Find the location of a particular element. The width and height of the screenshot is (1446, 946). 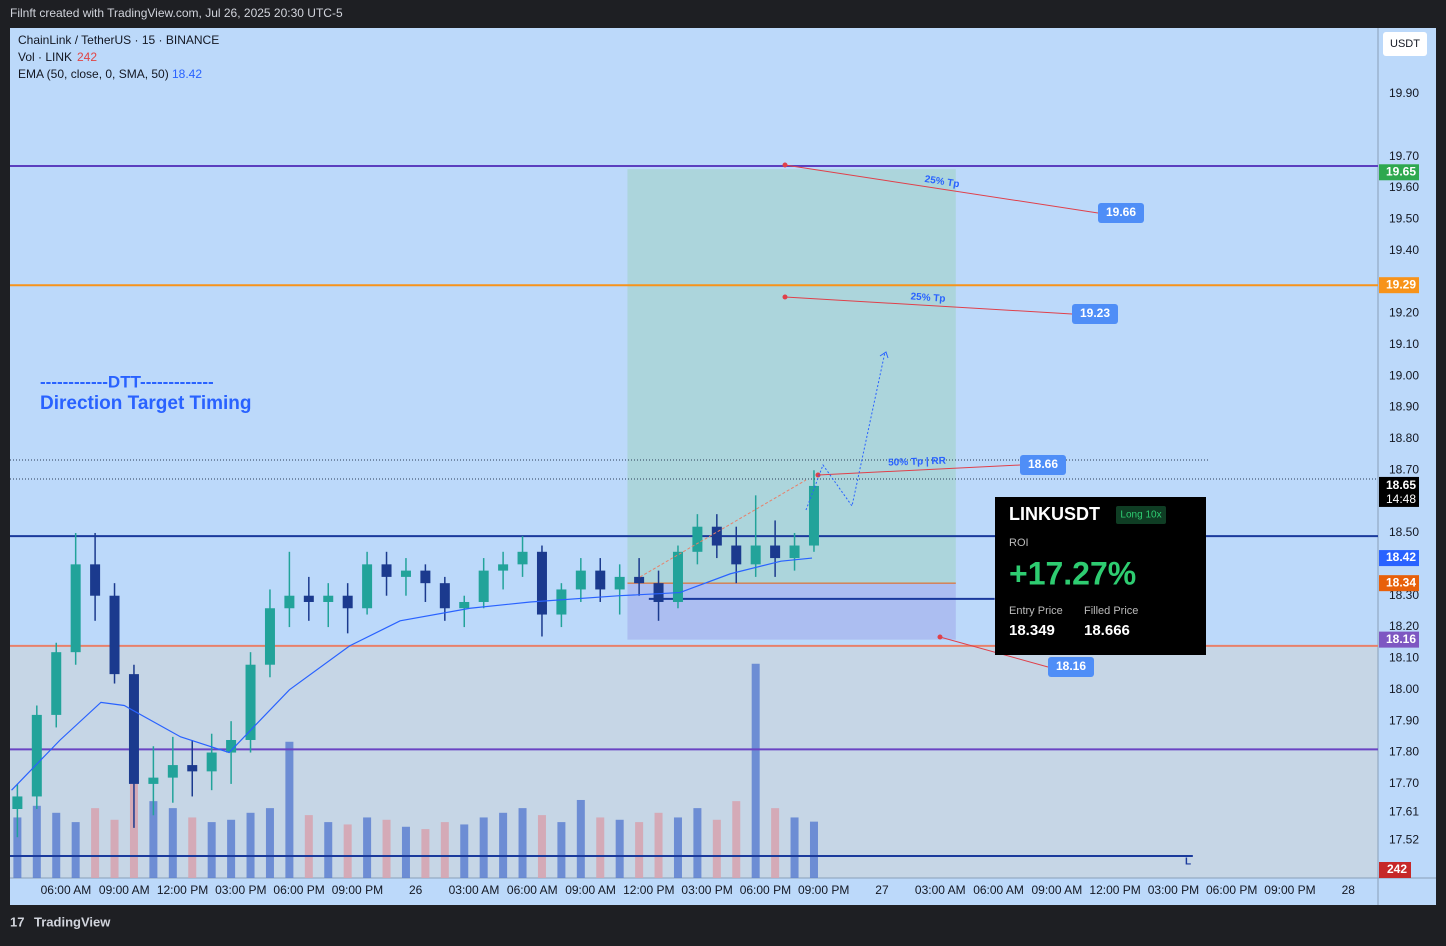

trade-card is located at coordinates (1100, 576).